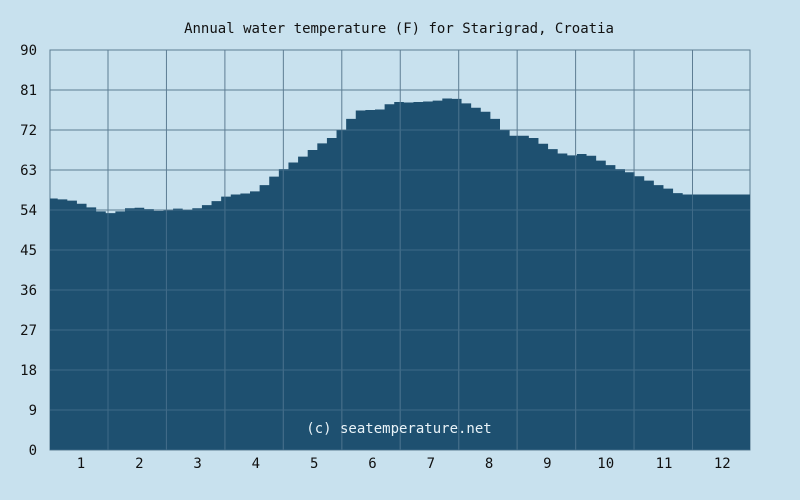 Image resolution: width=800 pixels, height=500 pixels. What do you see at coordinates (28, 91) in the screenshot?
I see `y-tick-label: 81` at bounding box center [28, 91].